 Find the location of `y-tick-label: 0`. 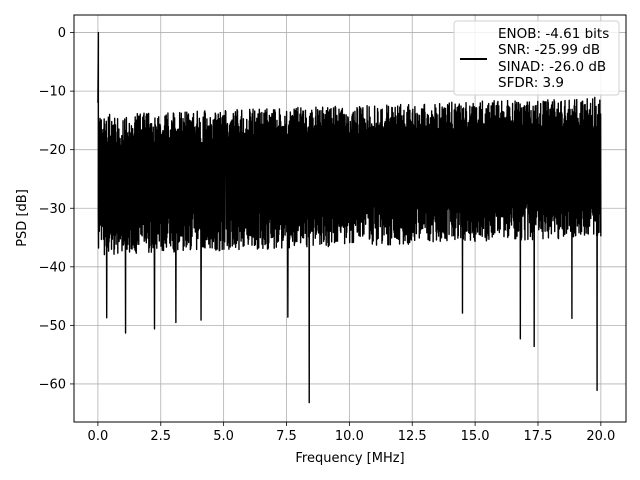

y-tick-label: 0 is located at coordinates (62, 33).